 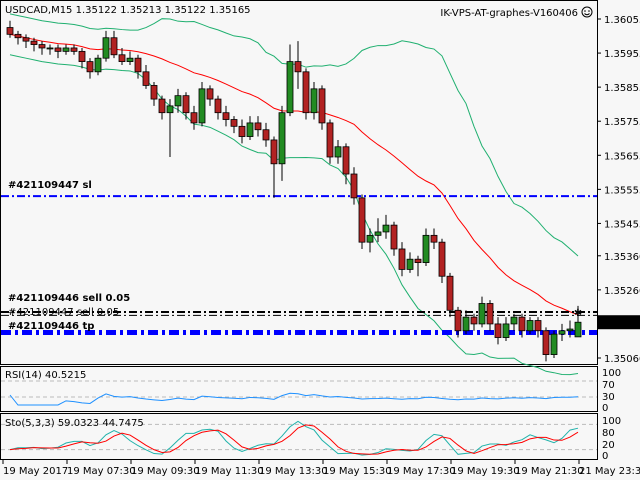 What do you see at coordinates (293, 471) in the screenshot?
I see `time-tick-label: 19 May 13:30` at bounding box center [293, 471].